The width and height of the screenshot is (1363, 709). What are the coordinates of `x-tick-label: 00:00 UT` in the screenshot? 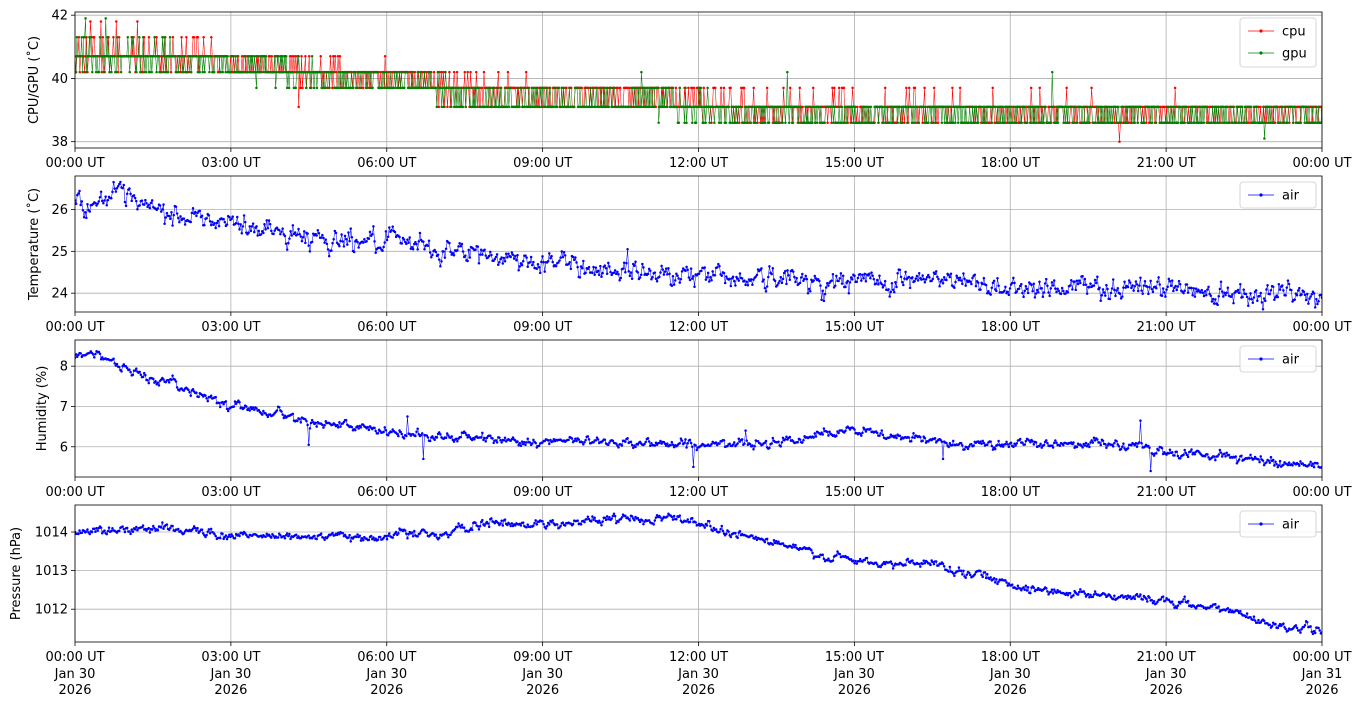 It's located at (74, 163).